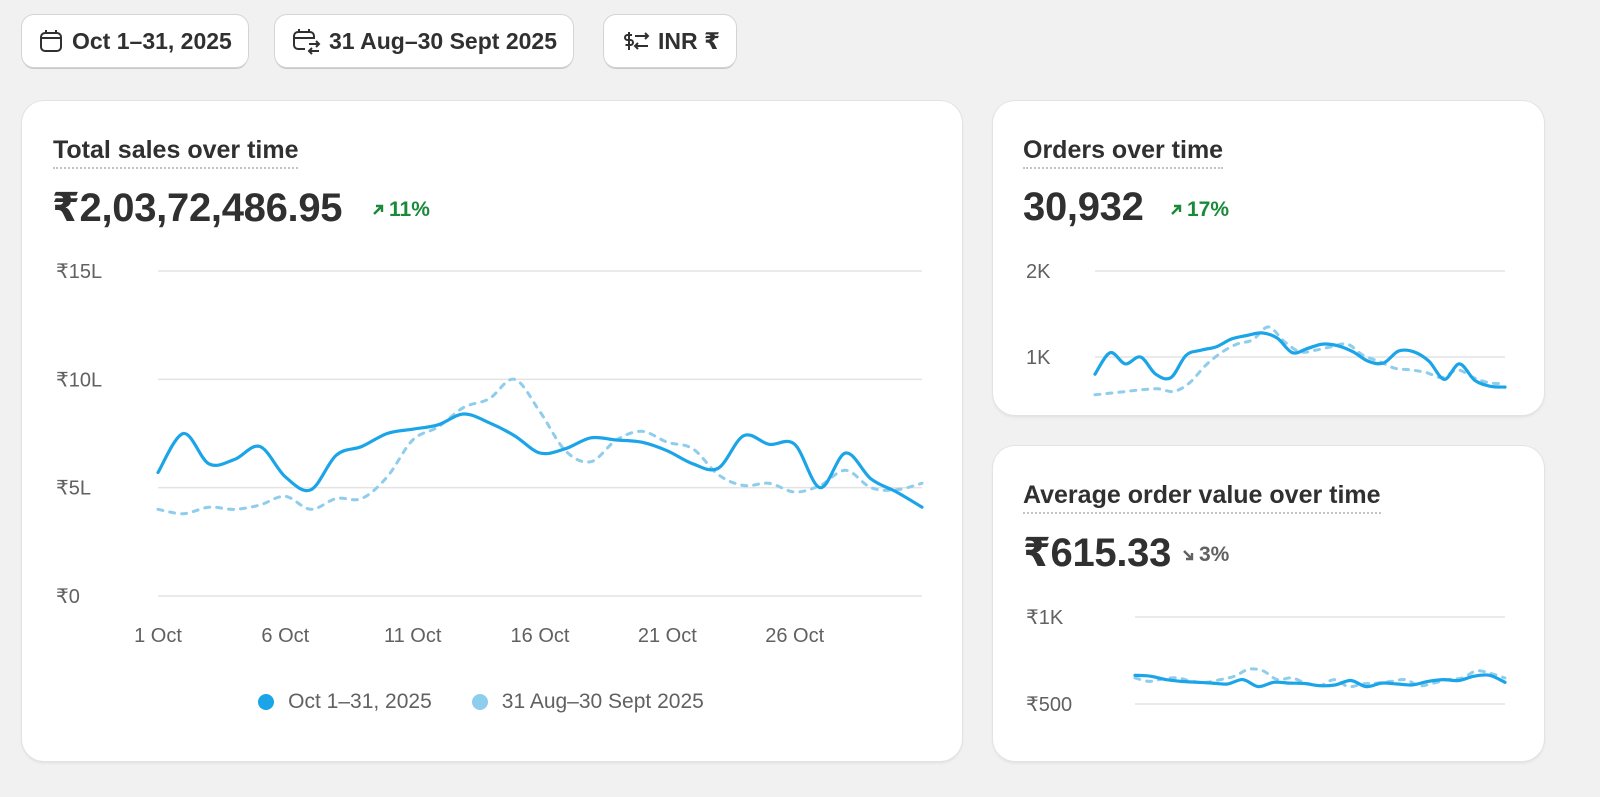  Describe the element at coordinates (409, 209) in the screenshot. I see `total-sales-change-value: 11%` at that location.